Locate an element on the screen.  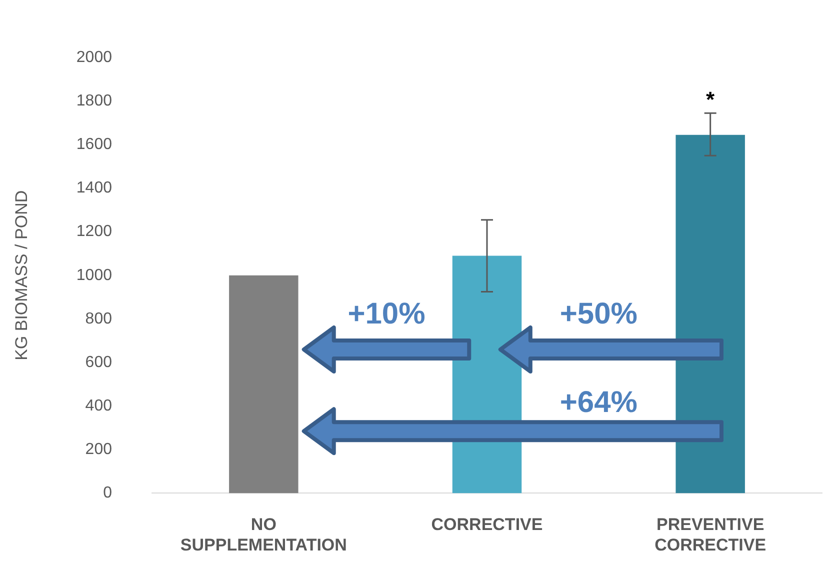
y-tick-label: 2000 is located at coordinates (94, 57).